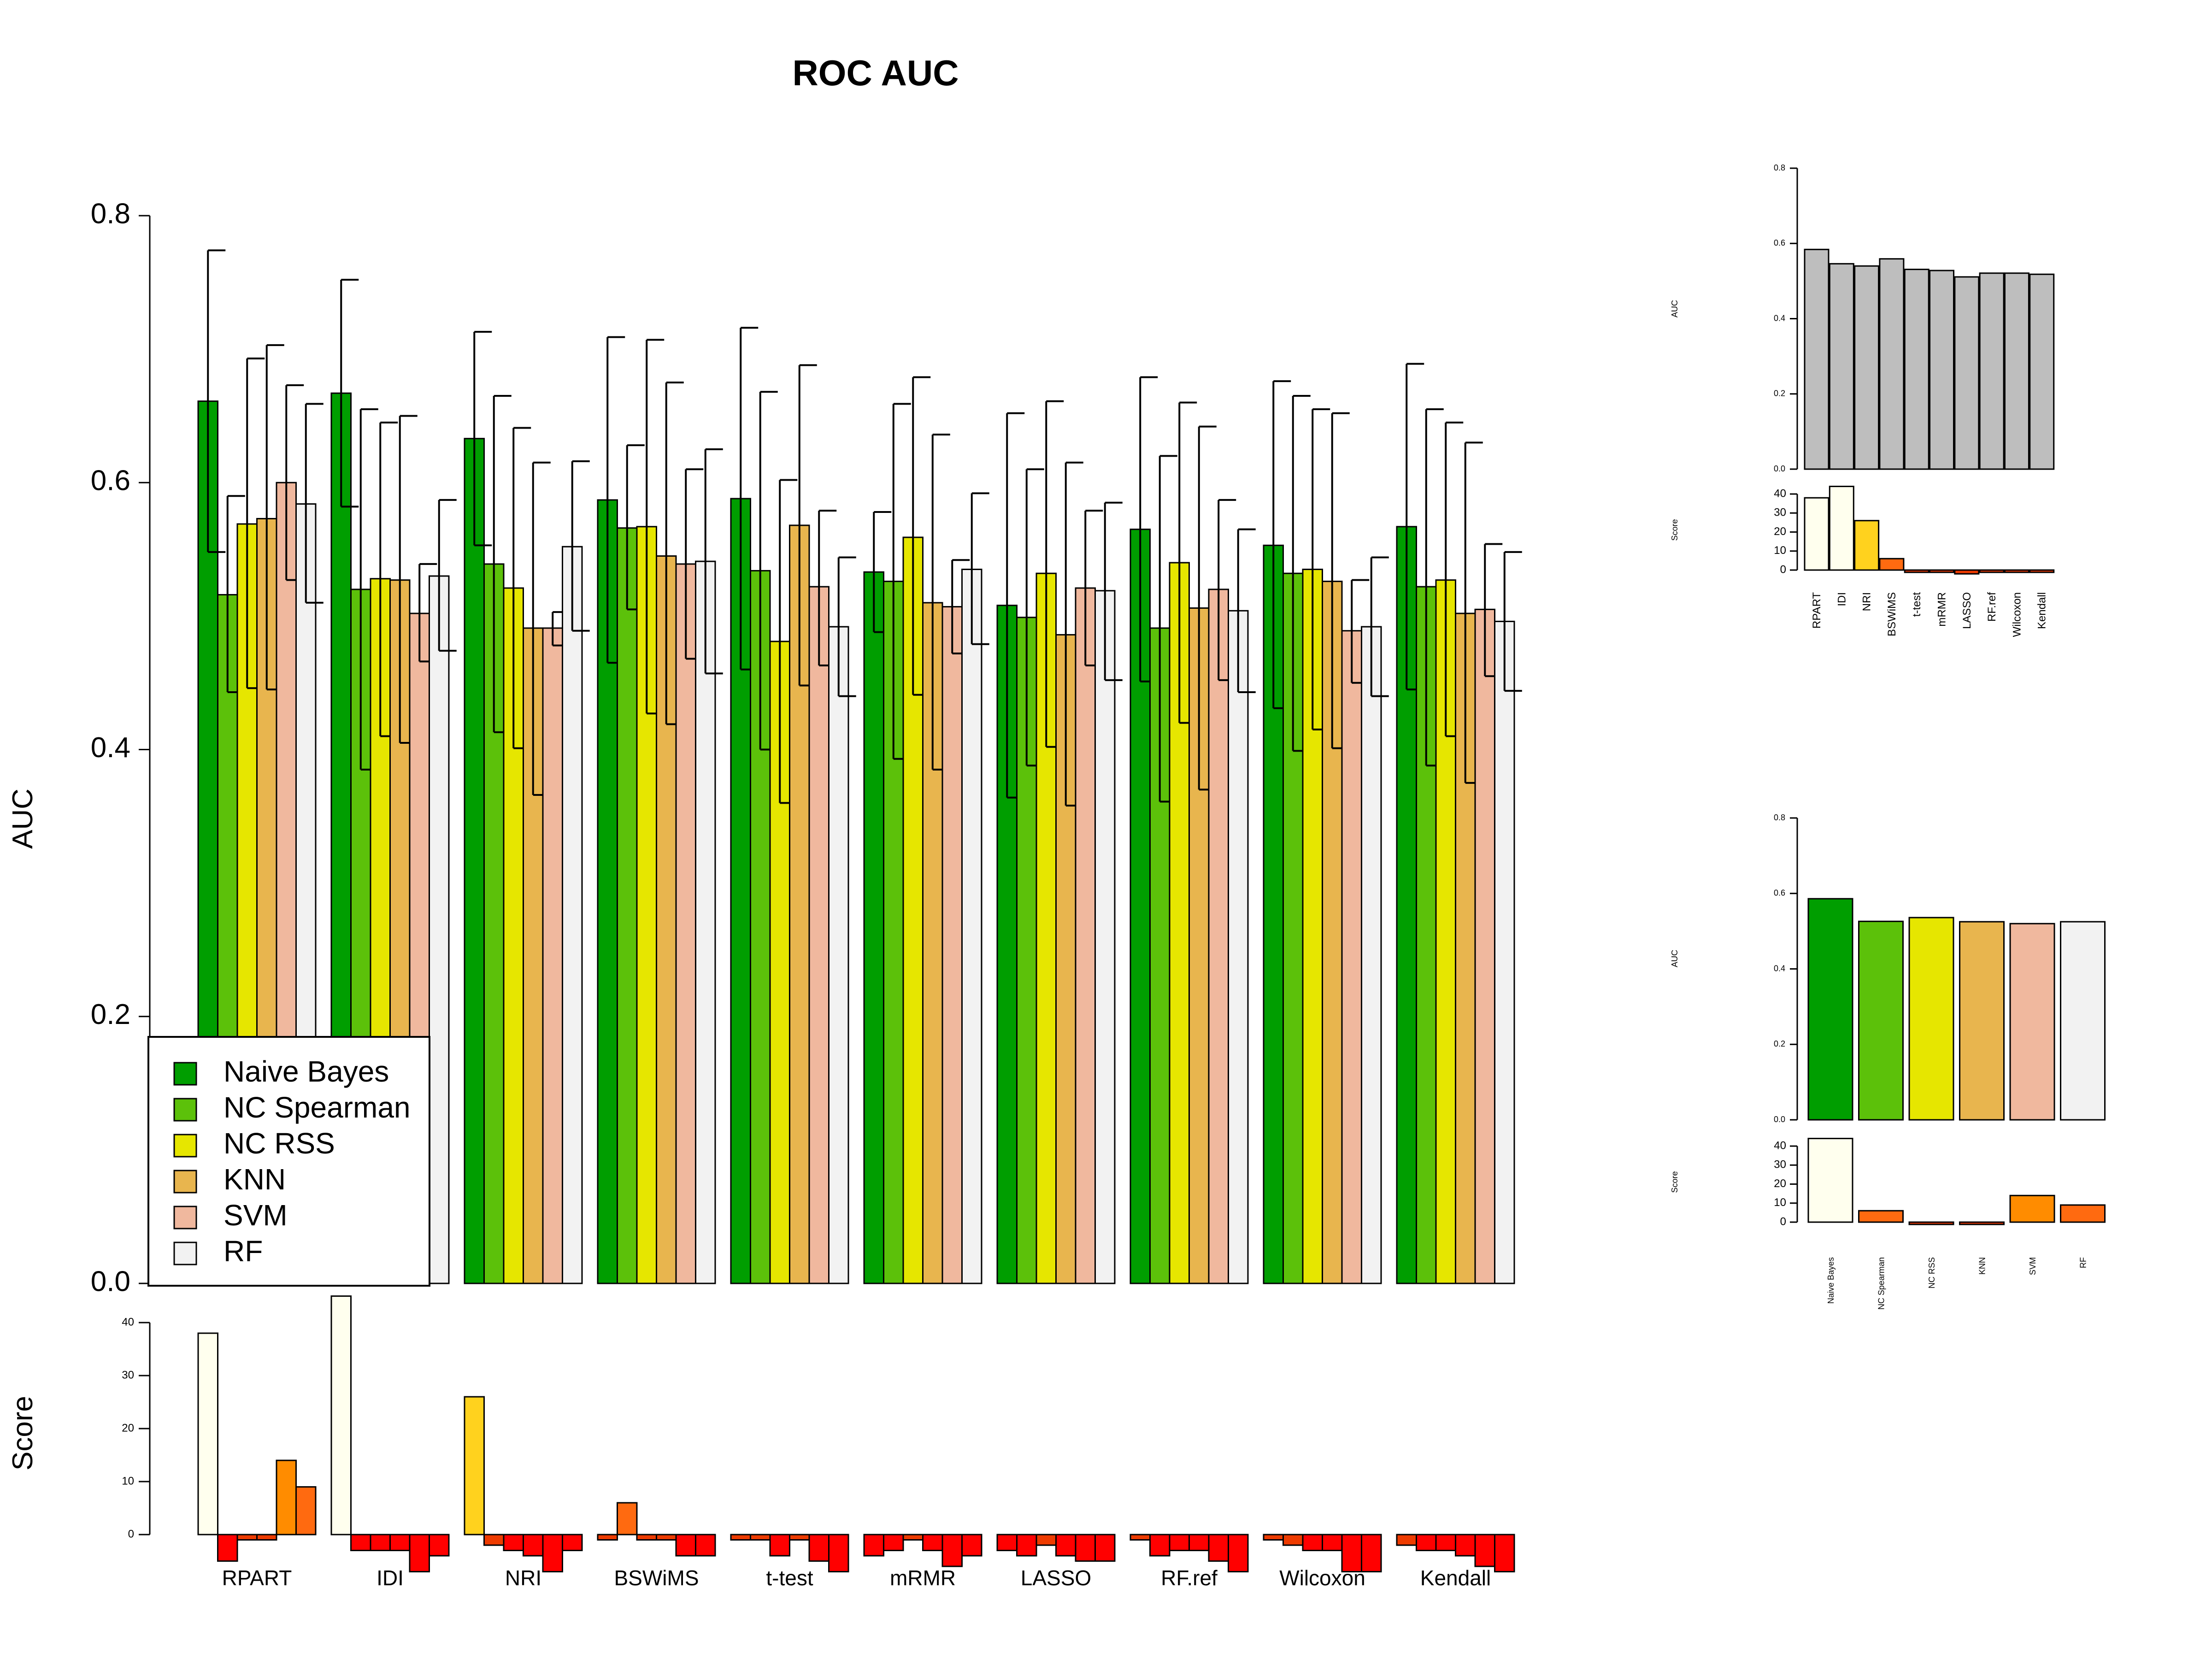 The height and width of the screenshot is (1659, 2212). Describe the element at coordinates (1779, 1043) in the screenshot. I see `sum2-y-tick-label: 0.2` at that location.